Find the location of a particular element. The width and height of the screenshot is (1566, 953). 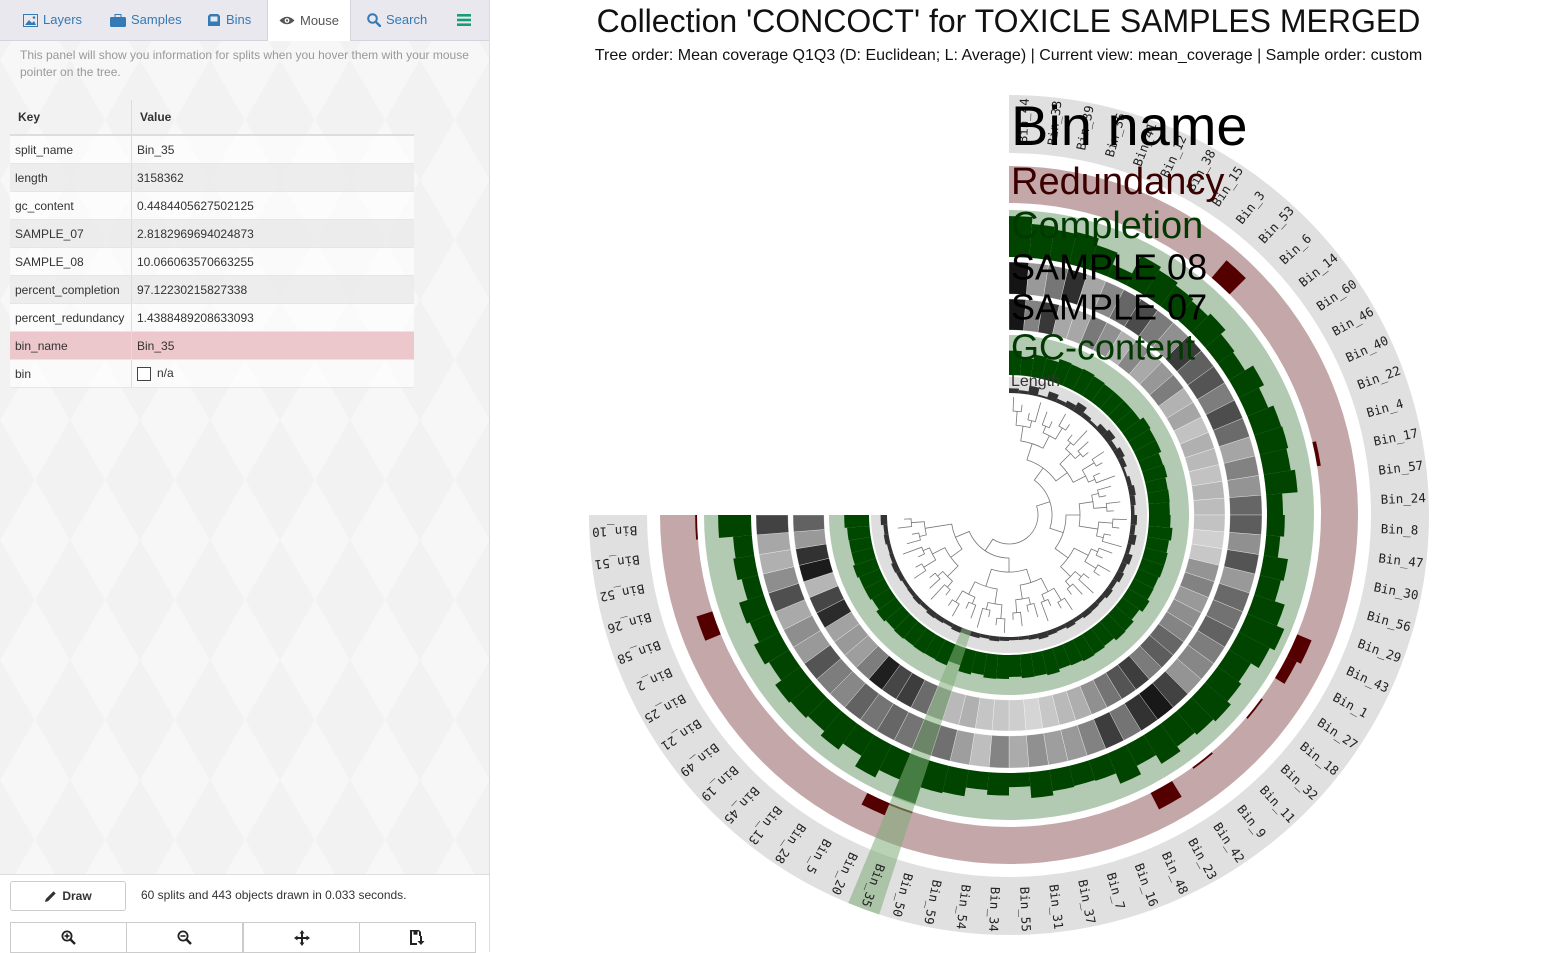

tab-samples: Samples is located at coordinates (146, 20).